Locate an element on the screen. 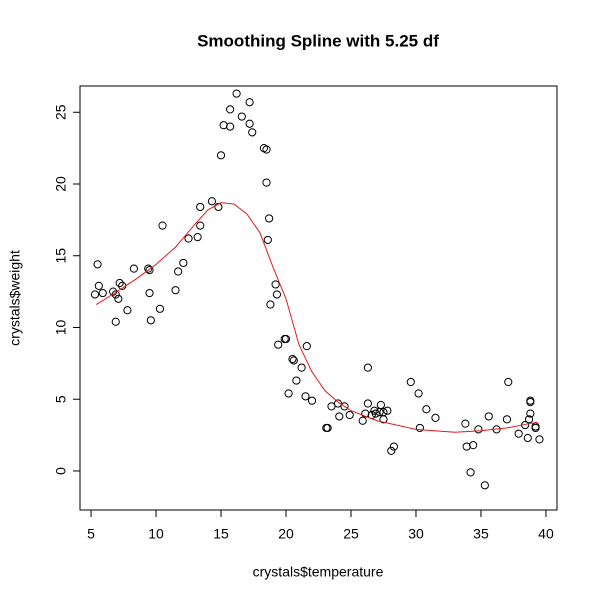 This screenshot has width=598, height=600. chart-title: Smoothing Spline with 5.25 df is located at coordinates (318, 40).